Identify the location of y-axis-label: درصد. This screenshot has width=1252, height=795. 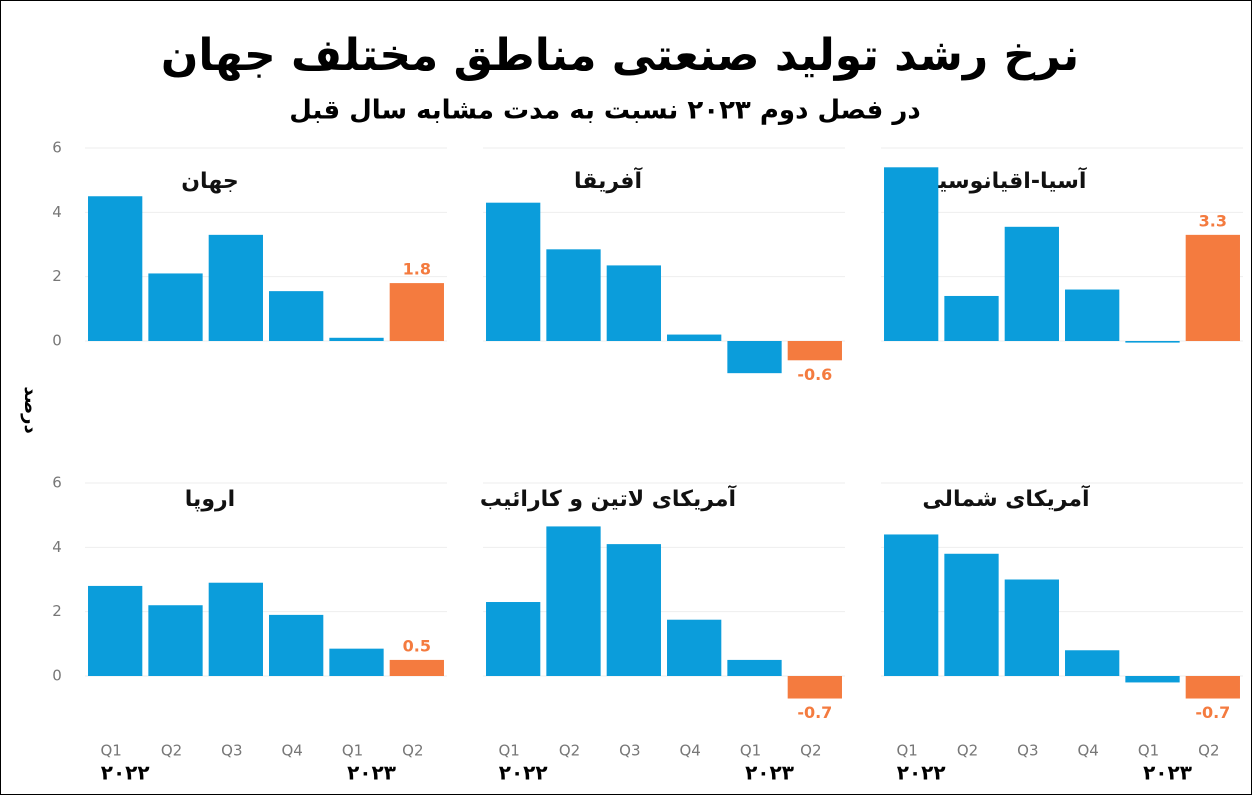
(30, 409).